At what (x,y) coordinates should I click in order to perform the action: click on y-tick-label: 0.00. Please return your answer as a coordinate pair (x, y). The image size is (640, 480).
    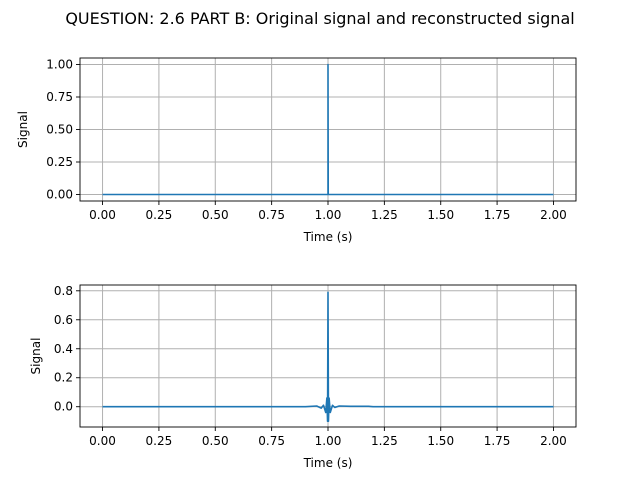
    Looking at the image, I should click on (59, 195).